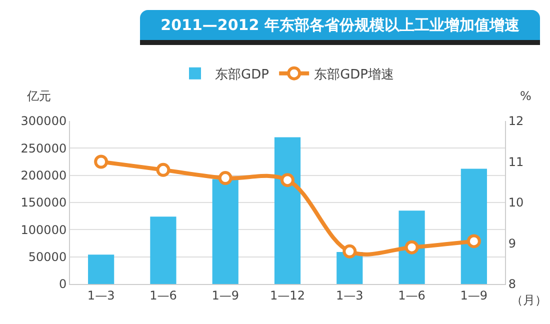  Describe the element at coordinates (62, 284) in the screenshot. I see `y-tick-label: 0` at that location.